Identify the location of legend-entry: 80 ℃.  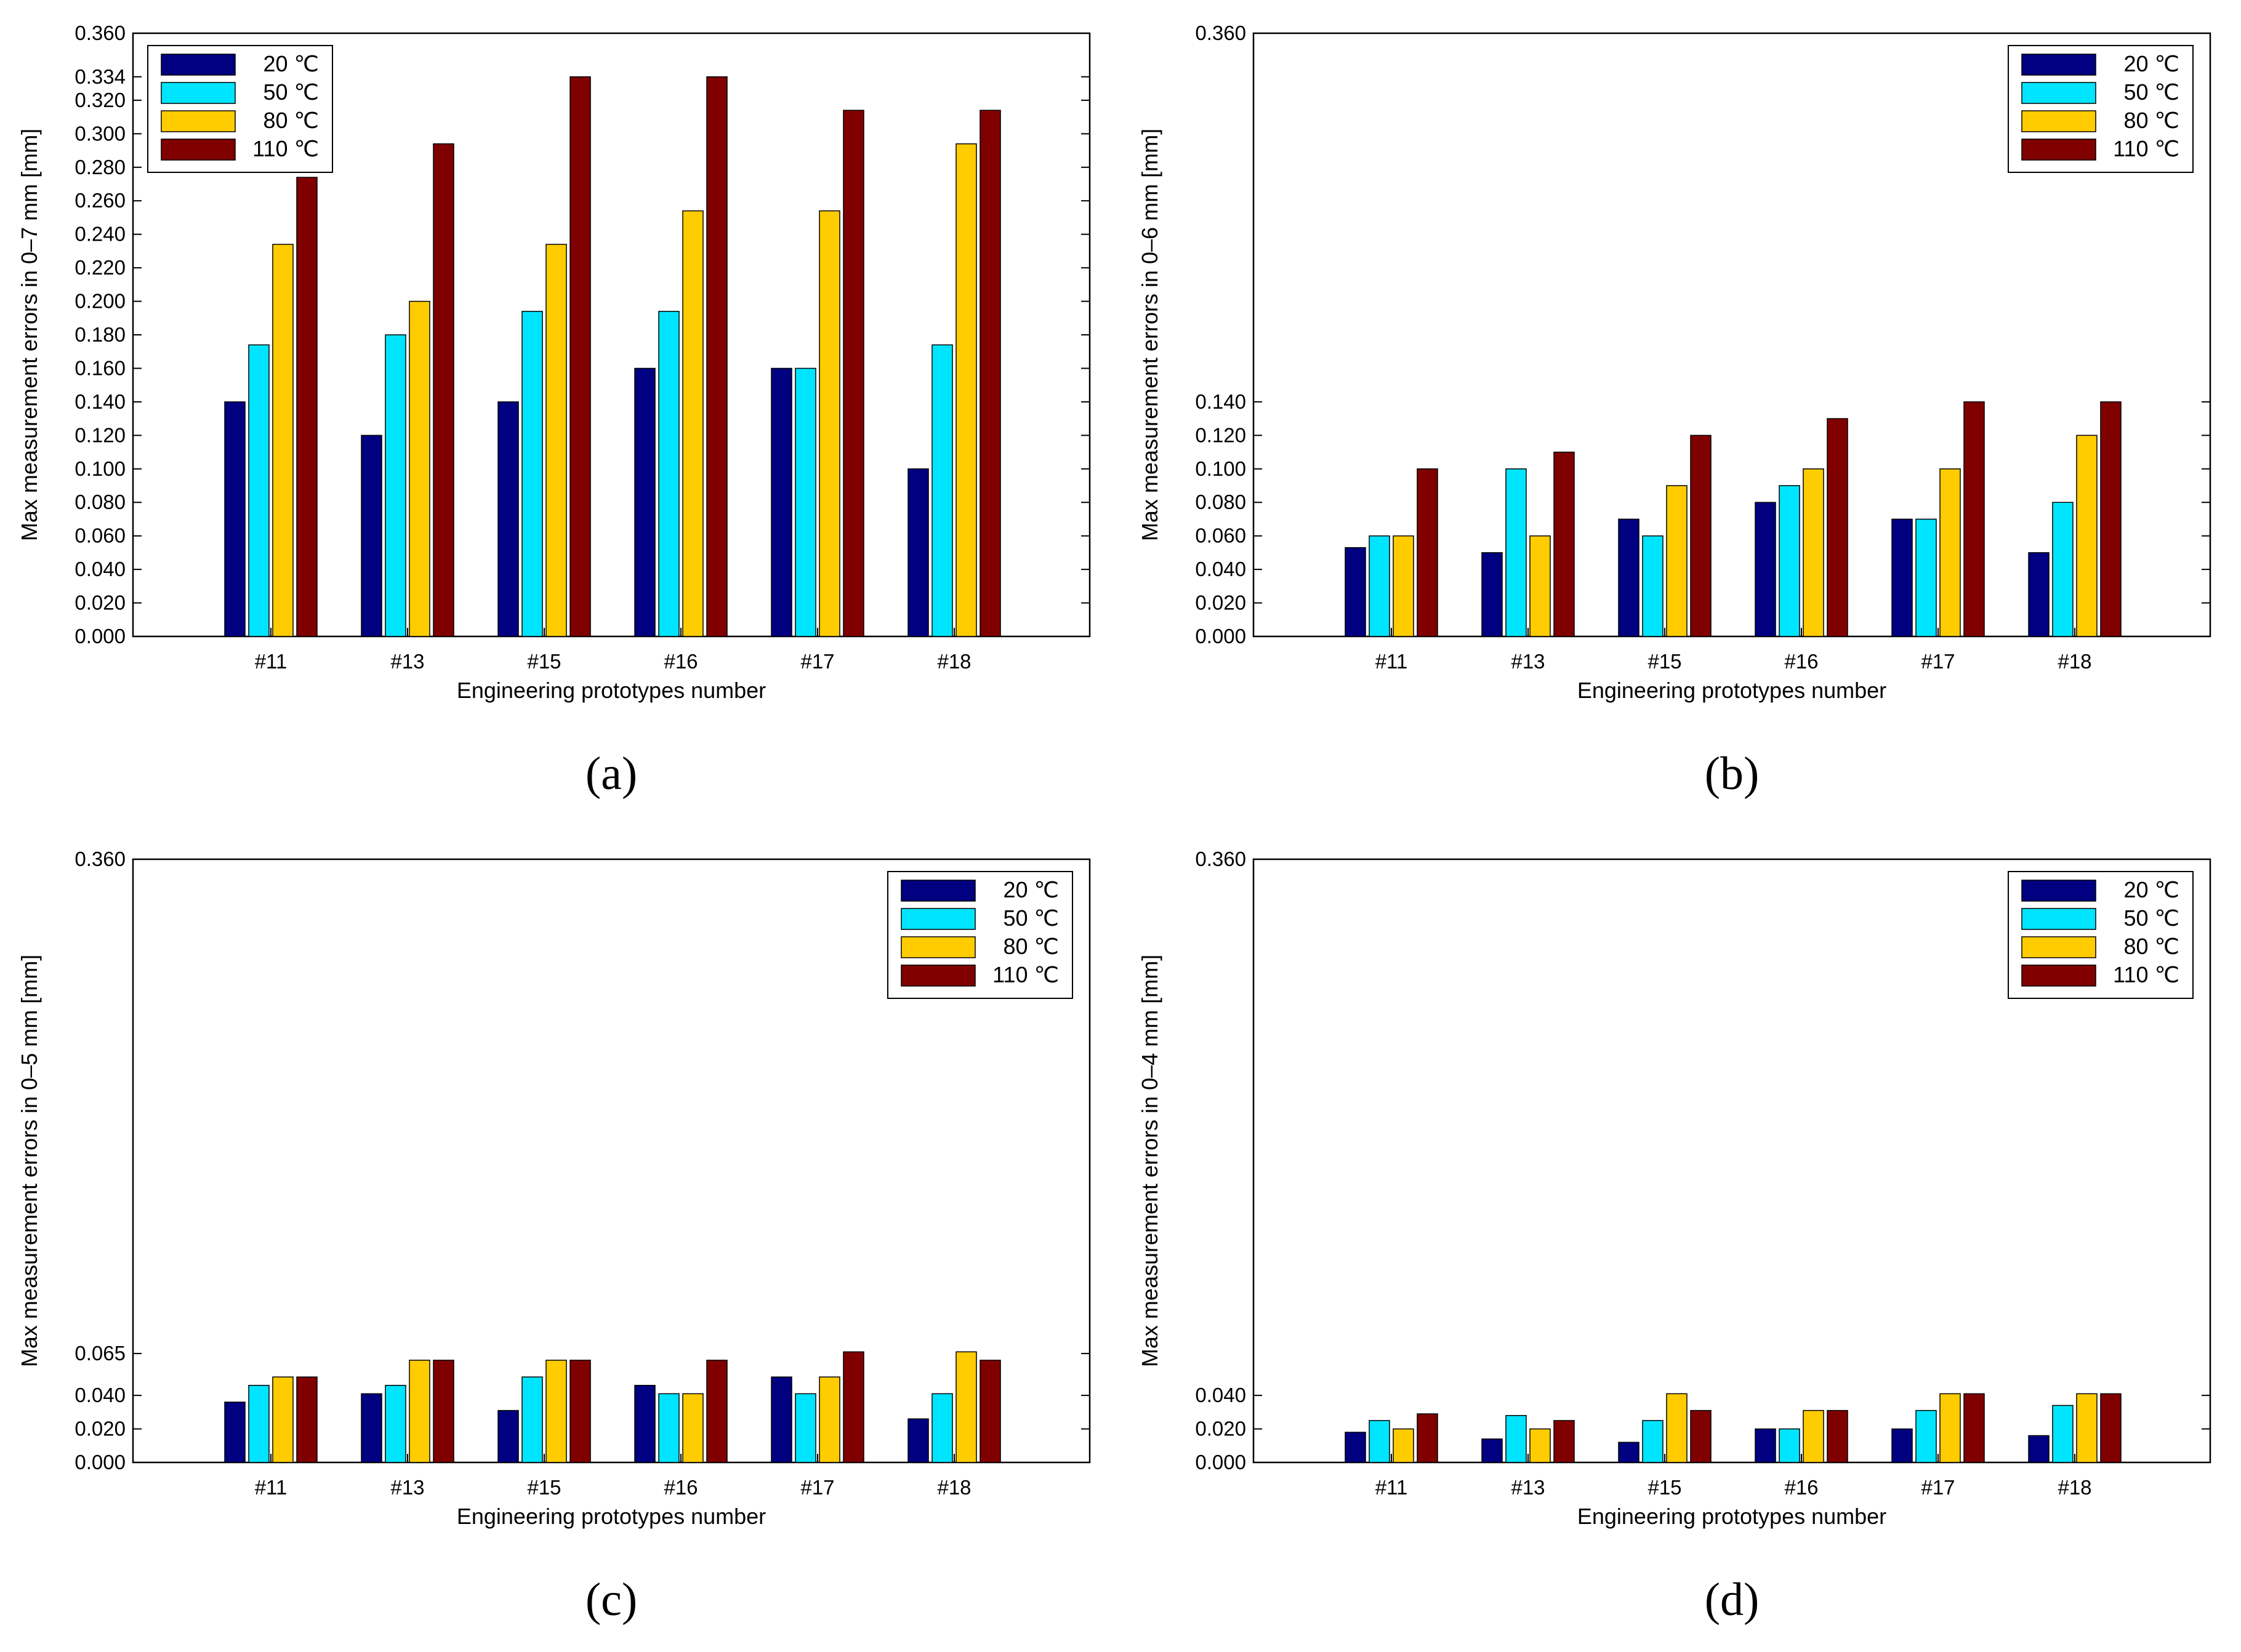
(2152, 946).